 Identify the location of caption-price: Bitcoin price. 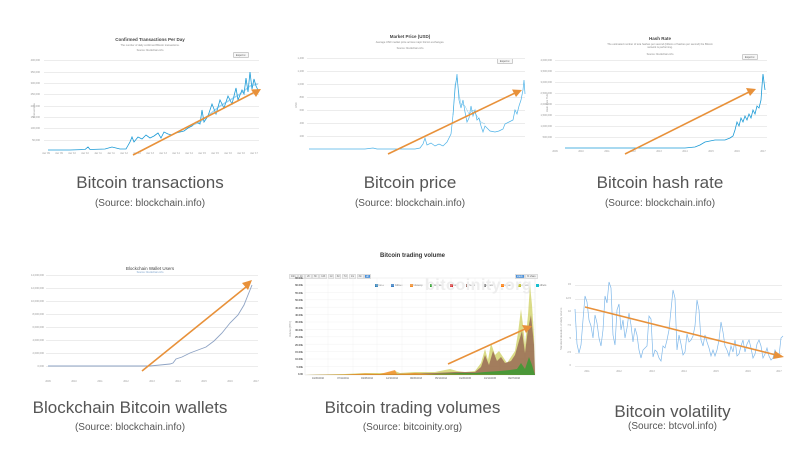
(410, 182).